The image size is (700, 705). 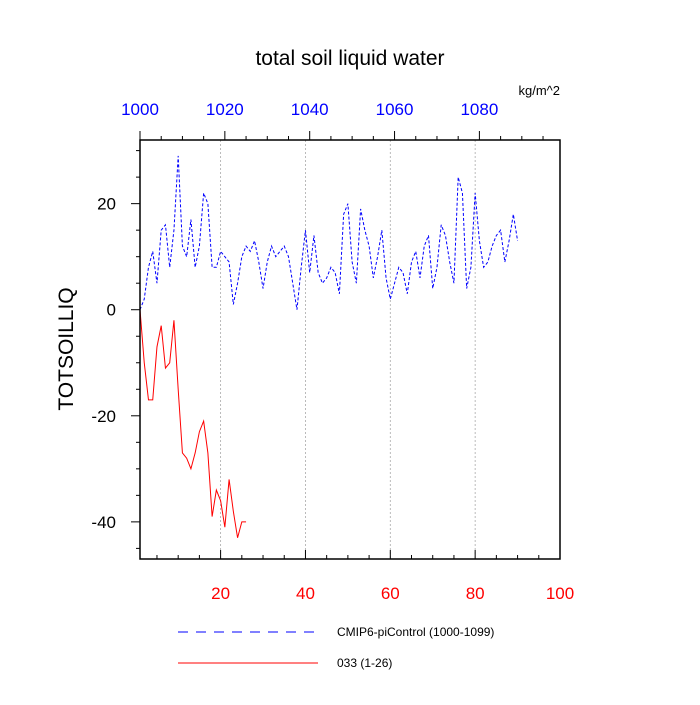 What do you see at coordinates (225, 109) in the screenshot?
I see `x-top-tick-label: 1020` at bounding box center [225, 109].